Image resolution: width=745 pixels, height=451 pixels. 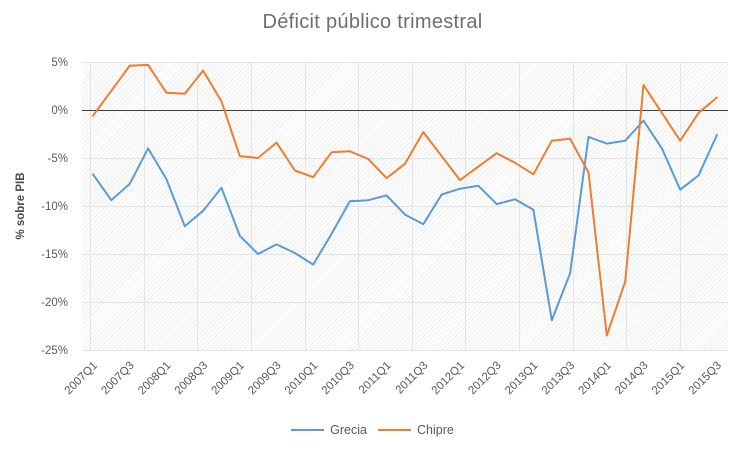 I want to click on y-tick-label: -25%, so click(x=54, y=351).